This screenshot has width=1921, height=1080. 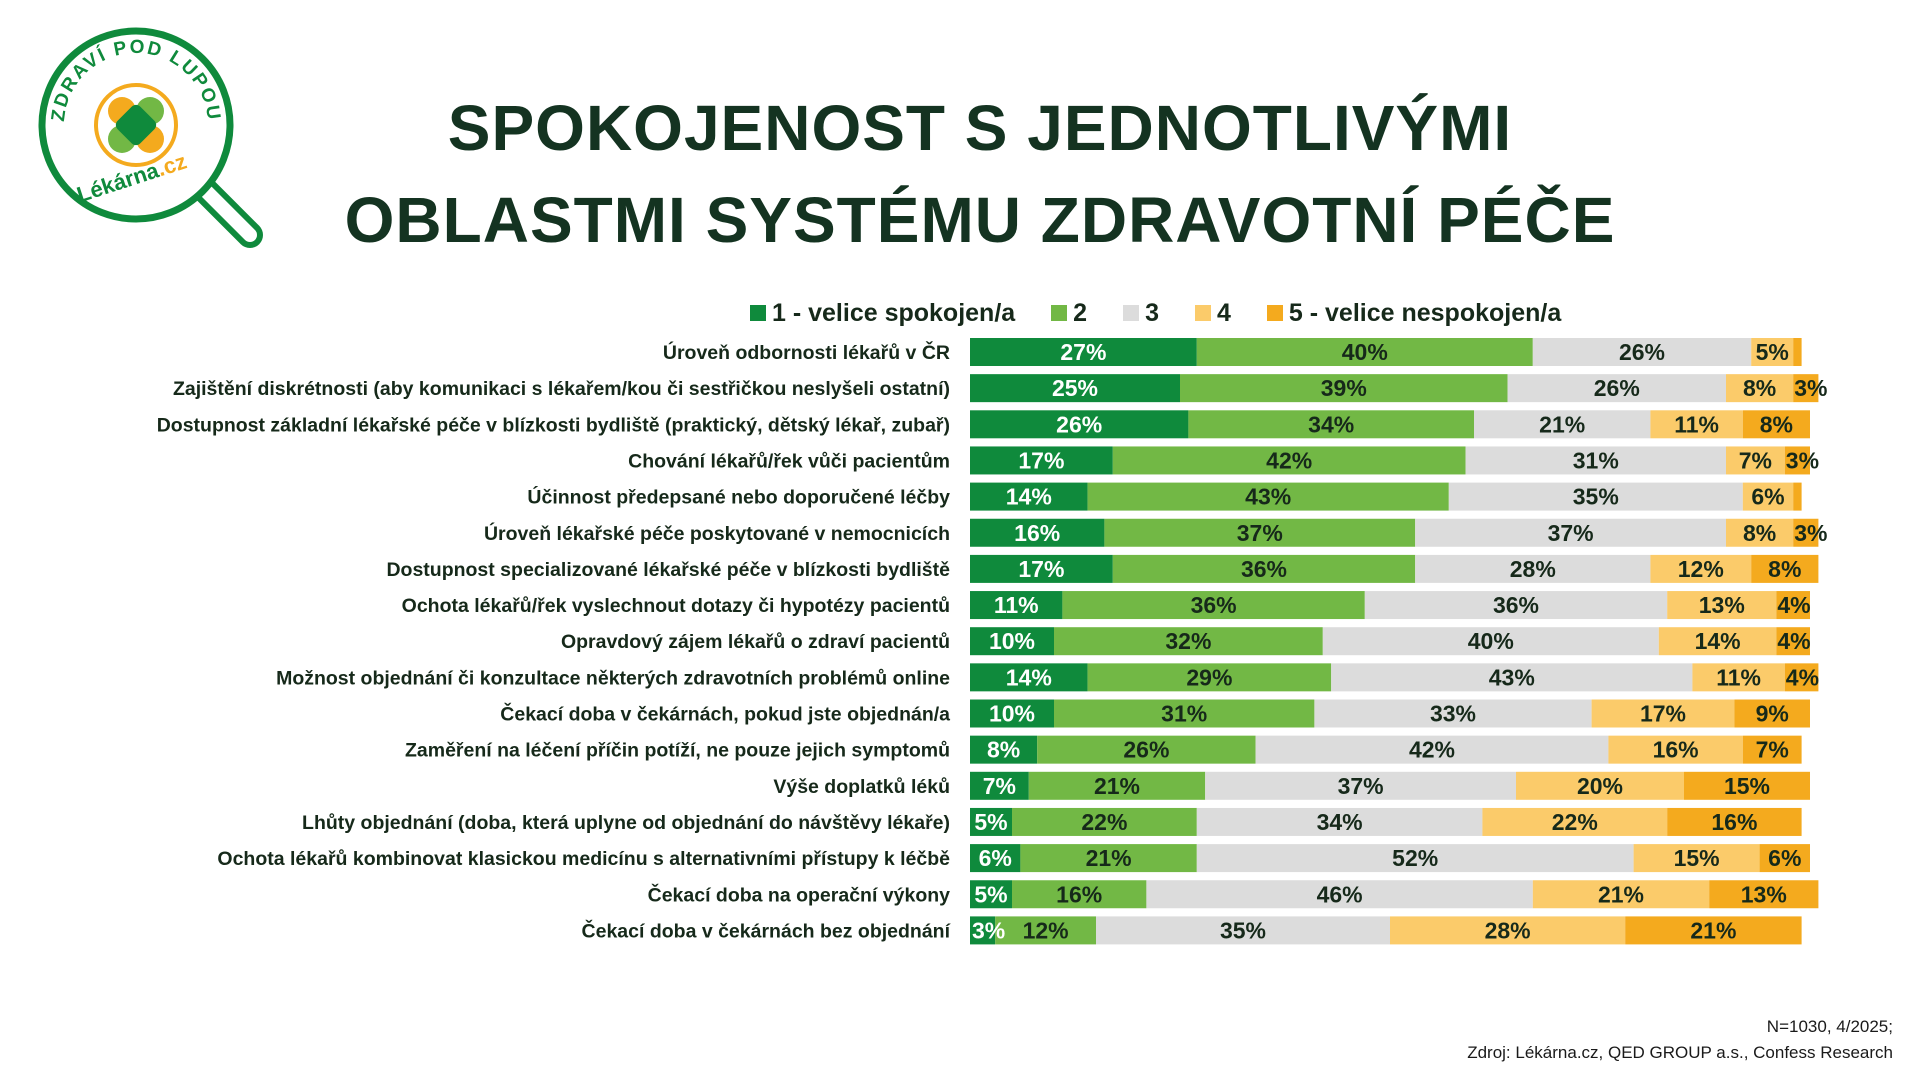 I want to click on data-label-3: 28%, so click(x=1533, y=569).